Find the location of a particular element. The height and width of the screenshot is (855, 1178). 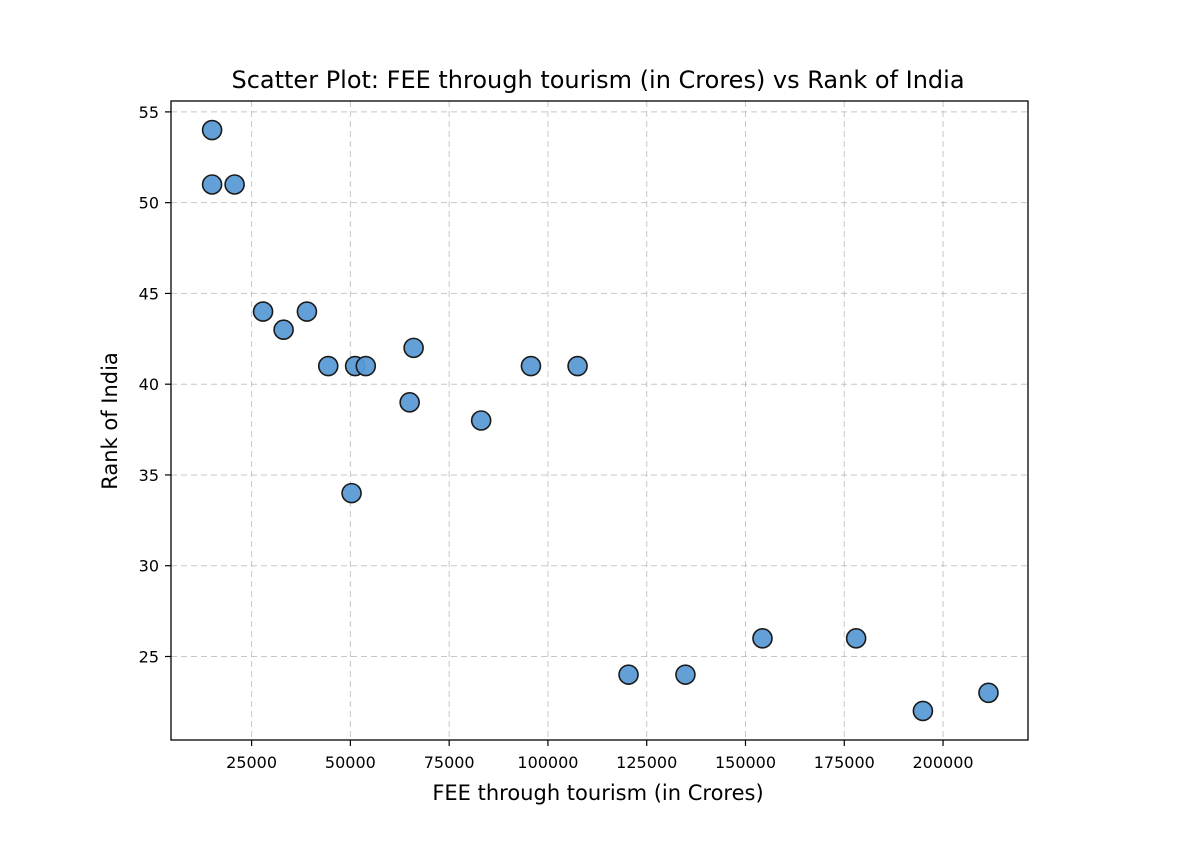

y-tick-label: 55 is located at coordinates (149, 112).